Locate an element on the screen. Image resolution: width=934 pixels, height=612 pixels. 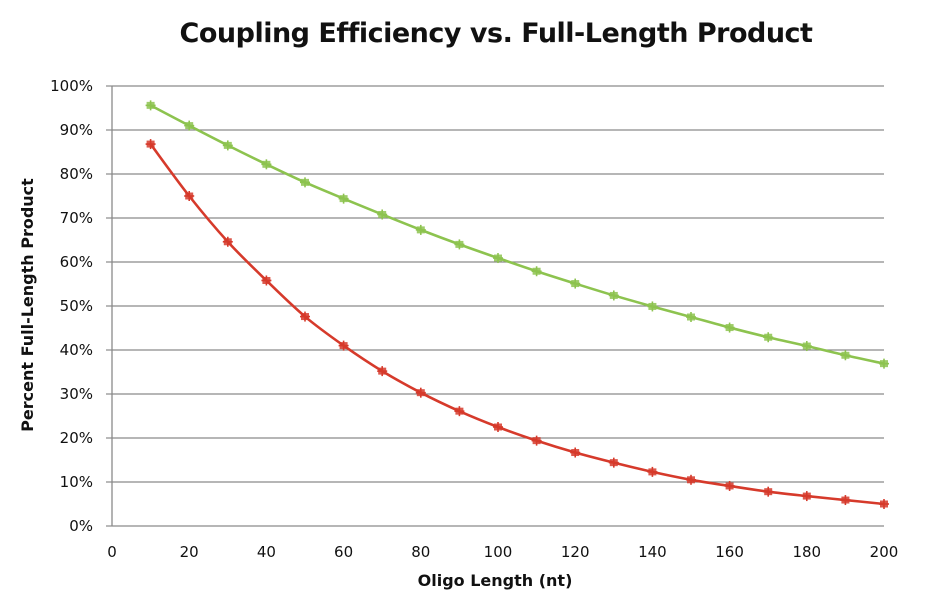
y-tick-label: 90% is located at coordinates (76, 130).